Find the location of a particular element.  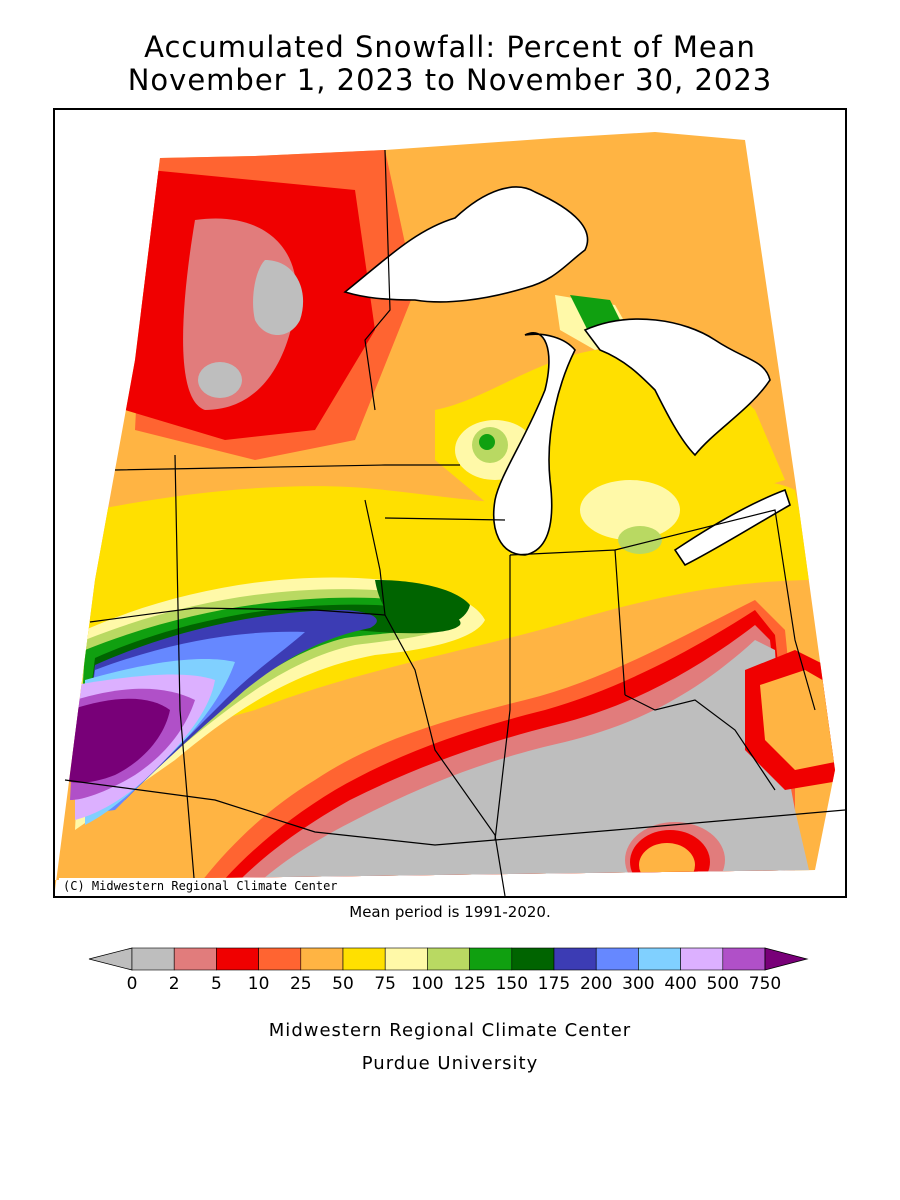

copyright-label: (C) Midwestern Regional Climate Center is located at coordinates (200, 886).